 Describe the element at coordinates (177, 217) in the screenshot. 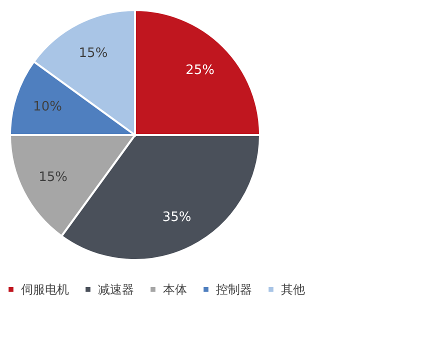

I see `data-label: 35%` at that location.